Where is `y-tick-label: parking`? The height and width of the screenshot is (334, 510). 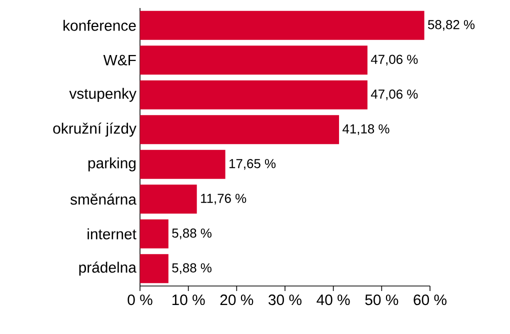 y-tick-label: parking is located at coordinates (112, 164).